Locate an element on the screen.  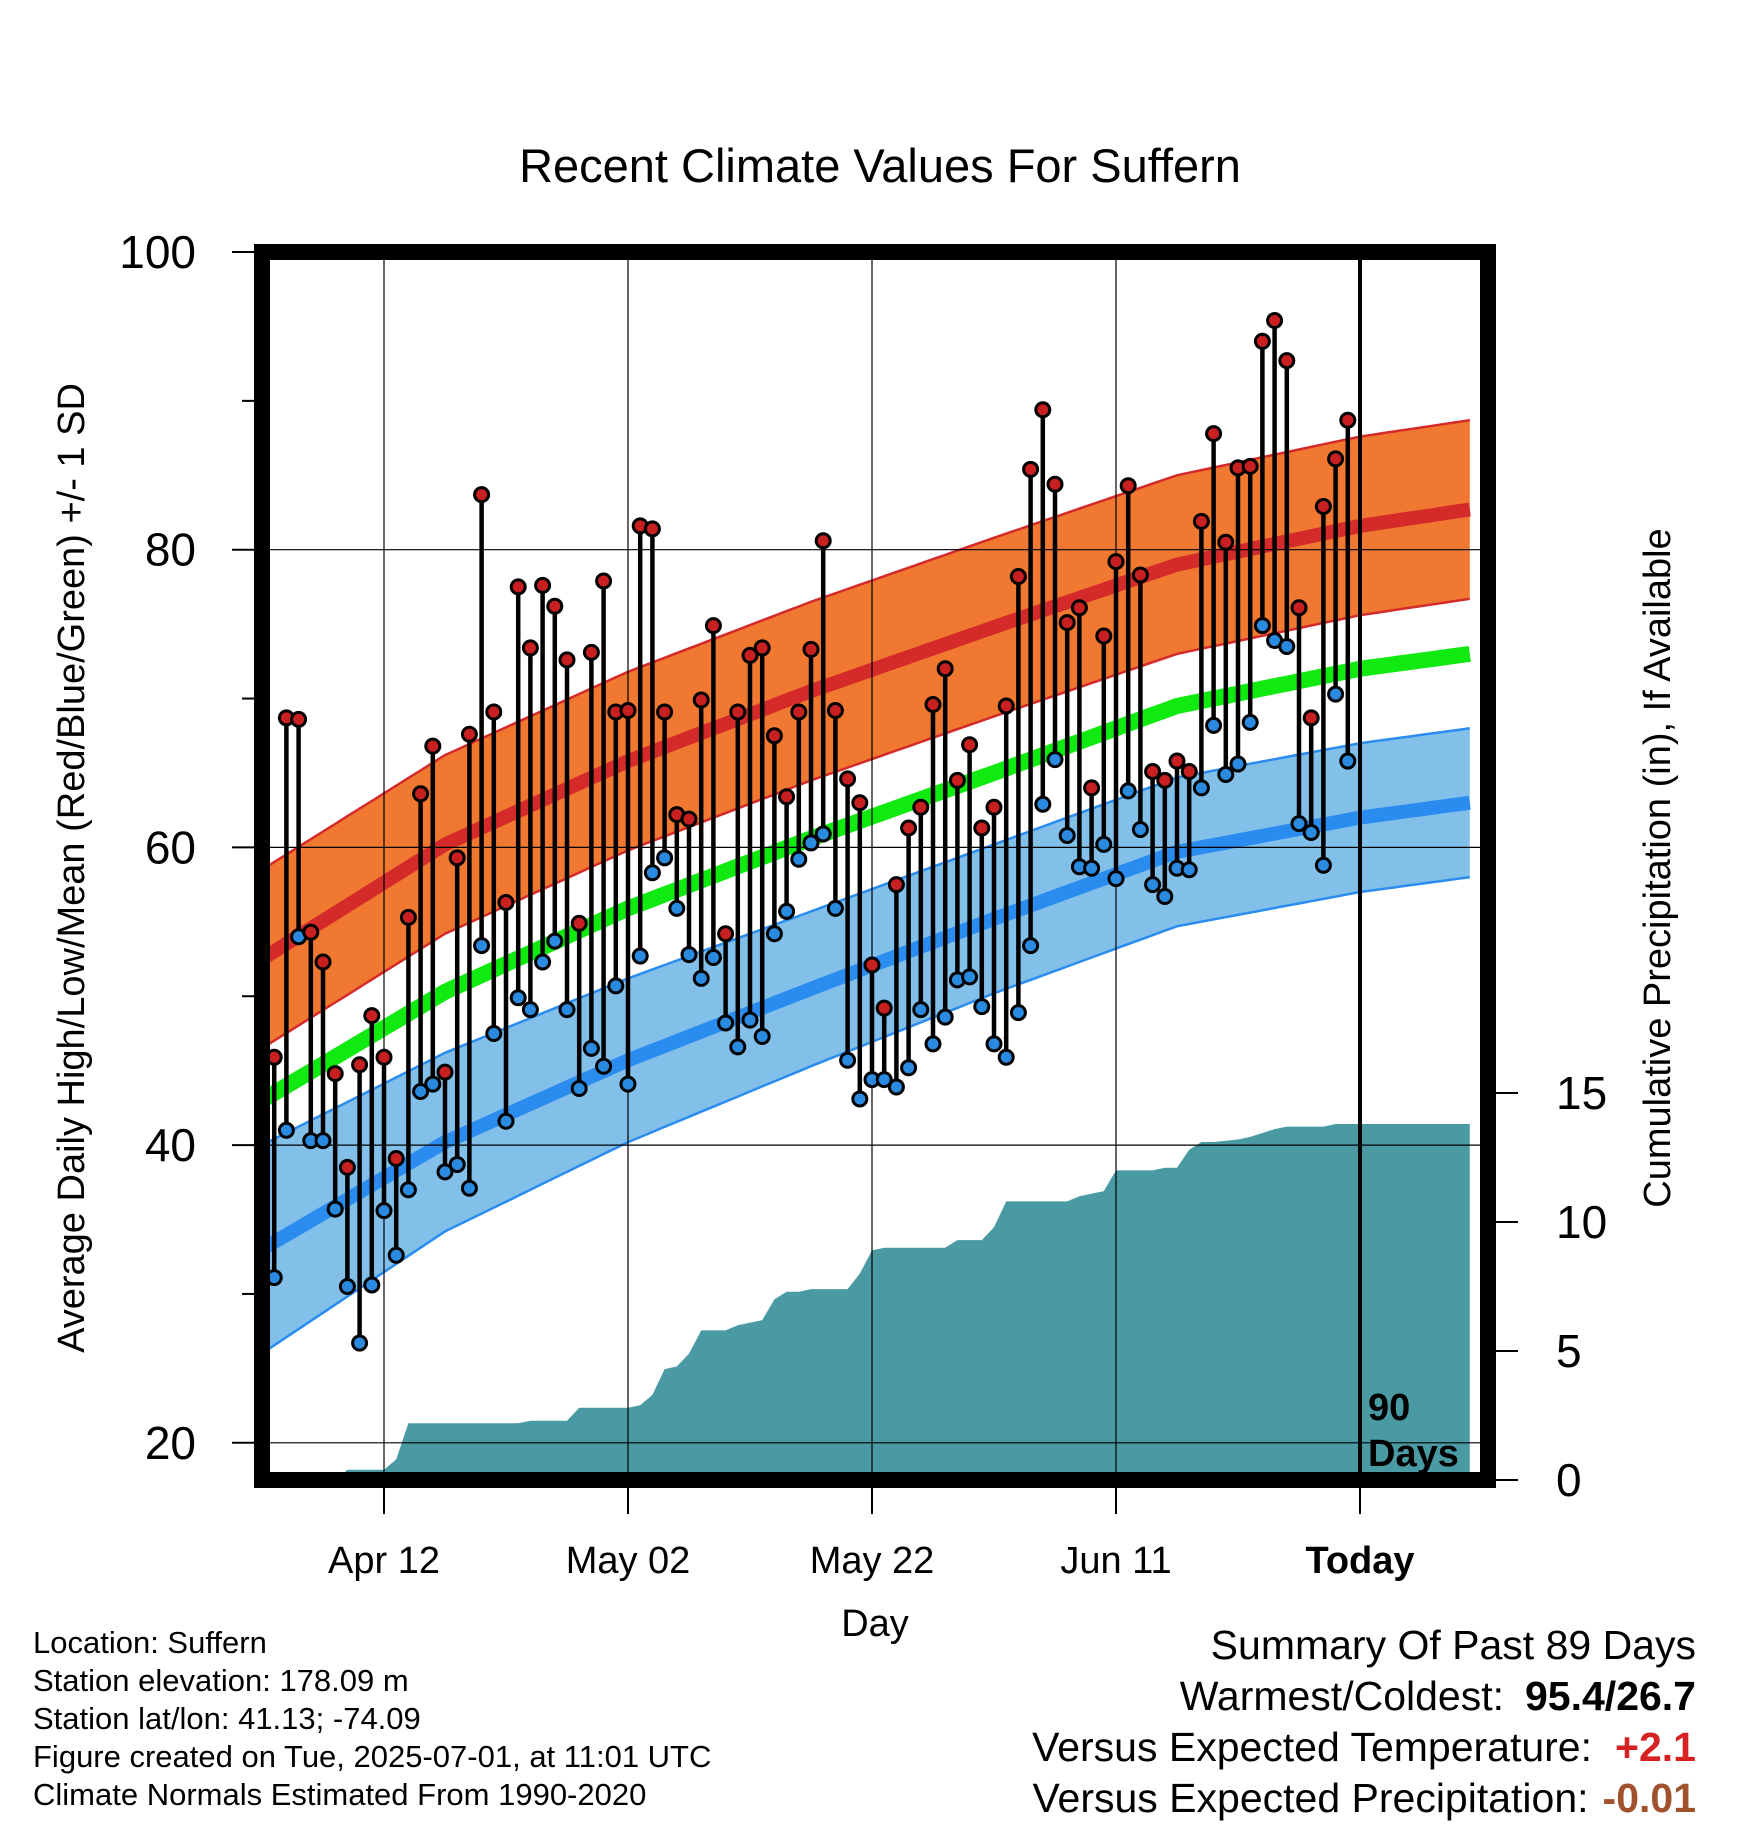
latlon-text: Station lat/lon: 41.13; -74.09 is located at coordinates (227, 1718).